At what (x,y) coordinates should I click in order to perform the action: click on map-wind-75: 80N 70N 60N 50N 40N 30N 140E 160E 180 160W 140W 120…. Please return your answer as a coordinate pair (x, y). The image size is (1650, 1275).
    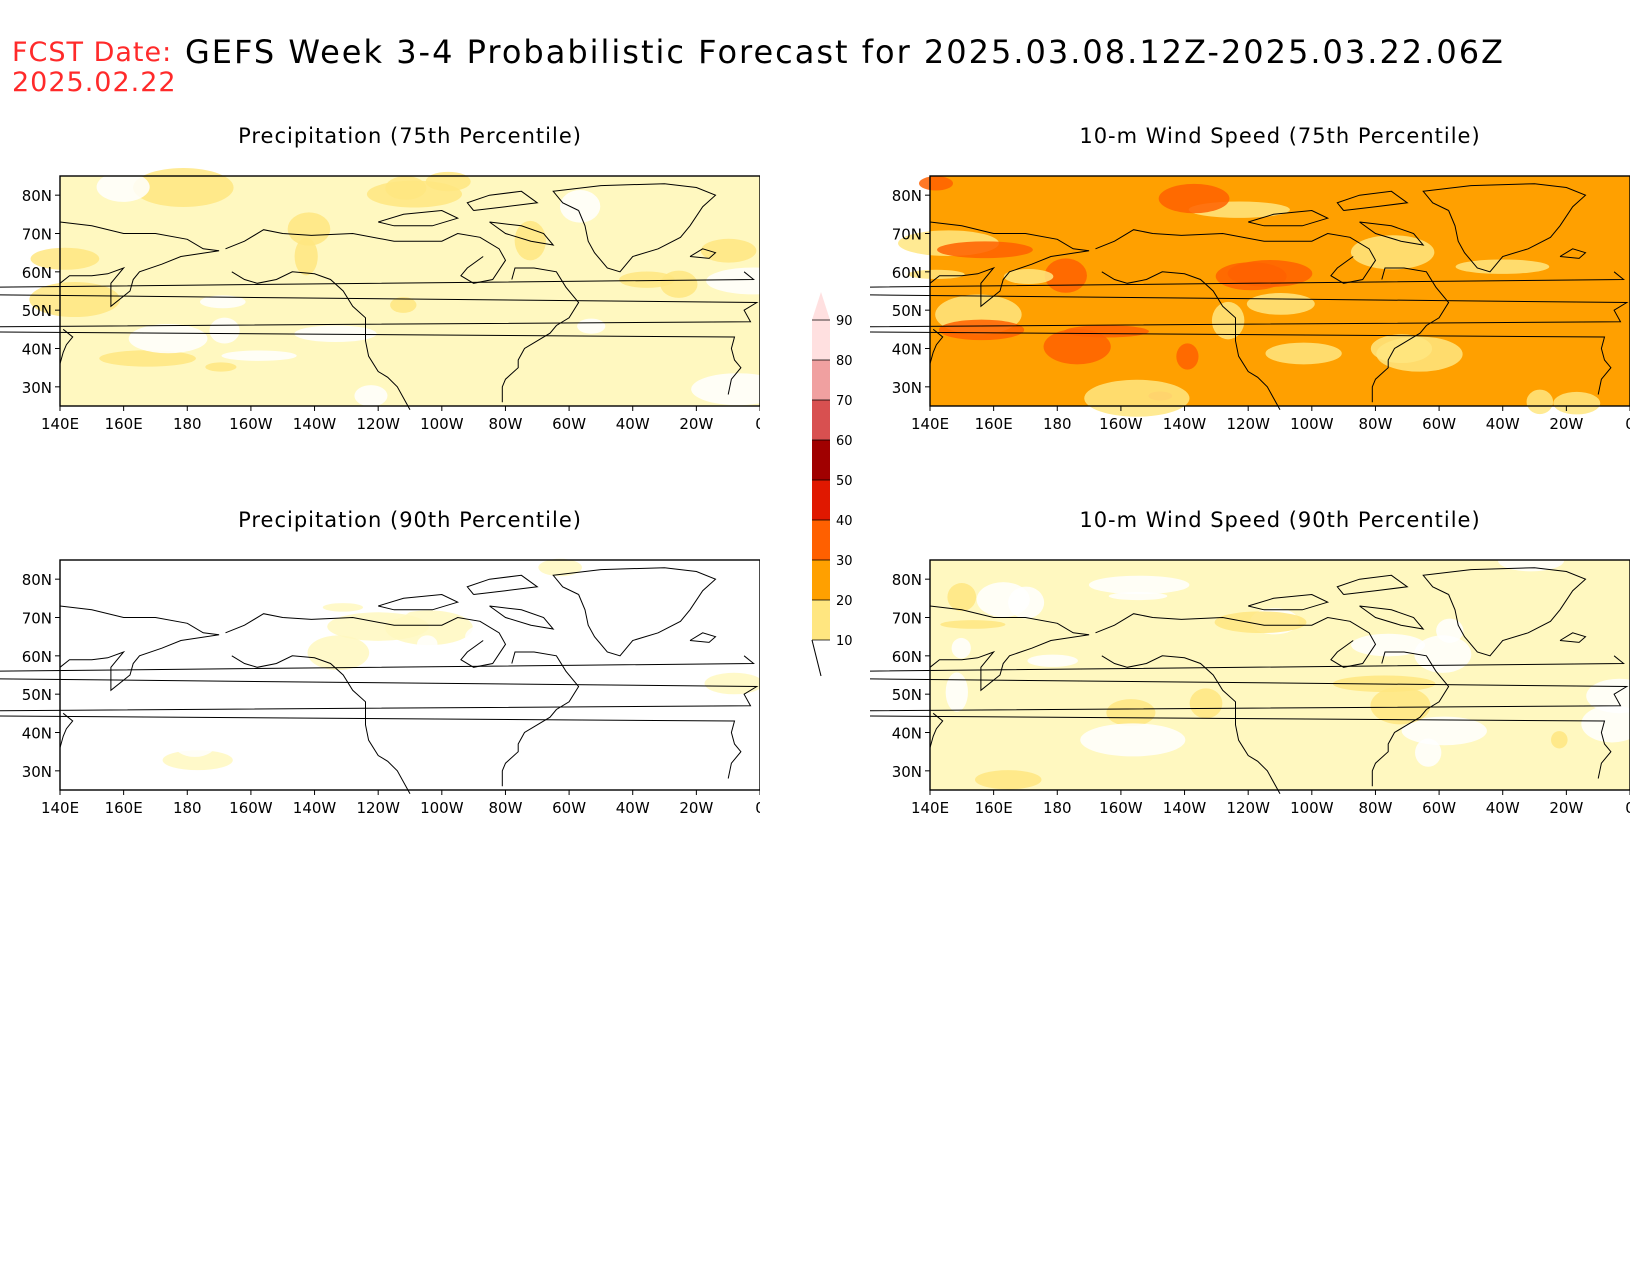
    Looking at the image, I should click on (1250, 304).